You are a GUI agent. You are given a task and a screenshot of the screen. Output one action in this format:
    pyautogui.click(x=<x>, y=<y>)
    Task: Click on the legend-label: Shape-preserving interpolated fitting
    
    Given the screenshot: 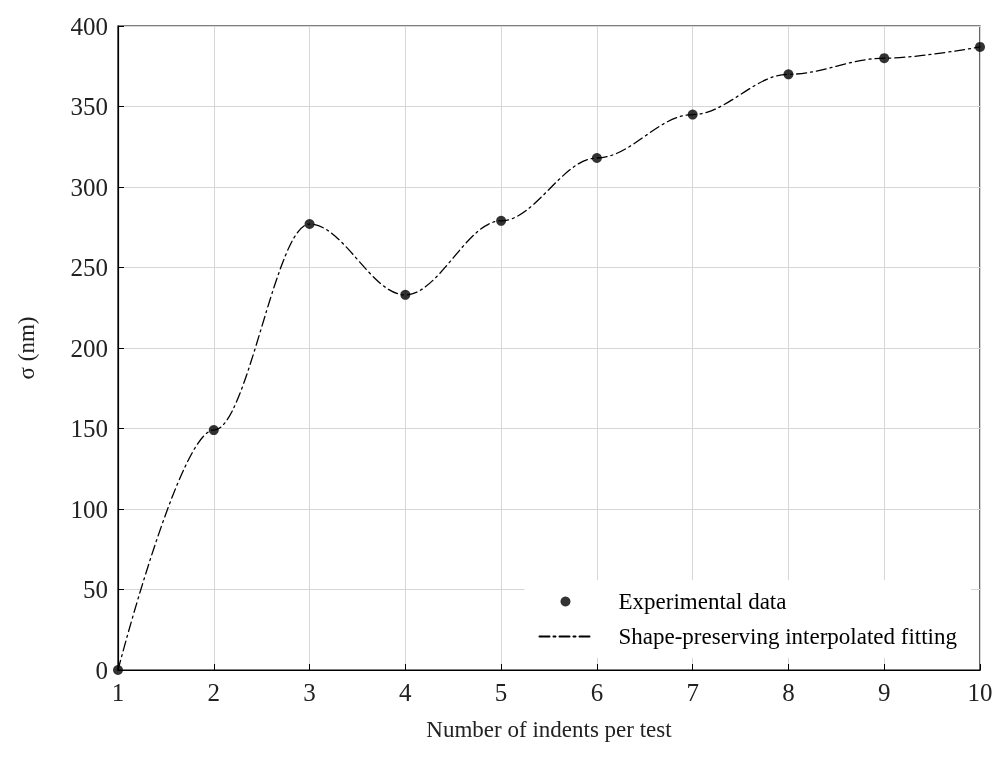 What is the action you would take?
    pyautogui.click(x=788, y=636)
    